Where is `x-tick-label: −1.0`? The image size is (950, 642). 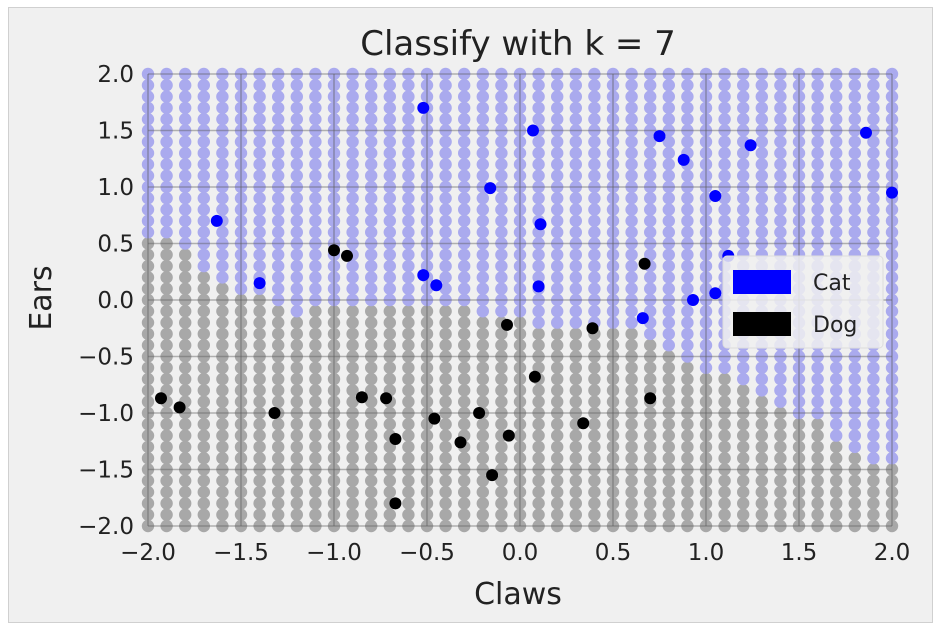 x-tick-label: −1.0 is located at coordinates (334, 553).